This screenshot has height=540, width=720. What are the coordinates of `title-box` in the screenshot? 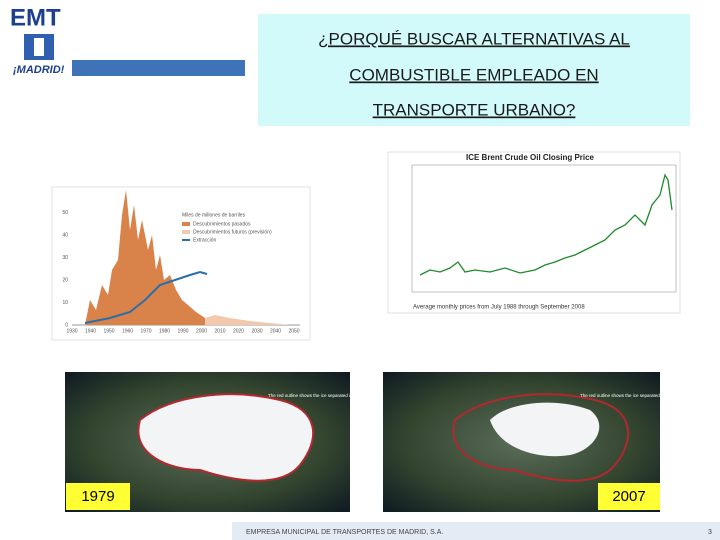 It's located at (474, 70).